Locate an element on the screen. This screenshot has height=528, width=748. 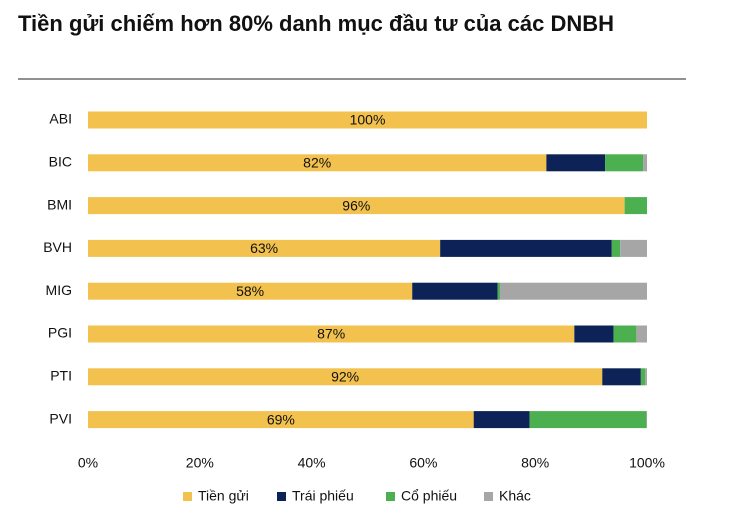
x-tick-label: 40% is located at coordinates (312, 463).